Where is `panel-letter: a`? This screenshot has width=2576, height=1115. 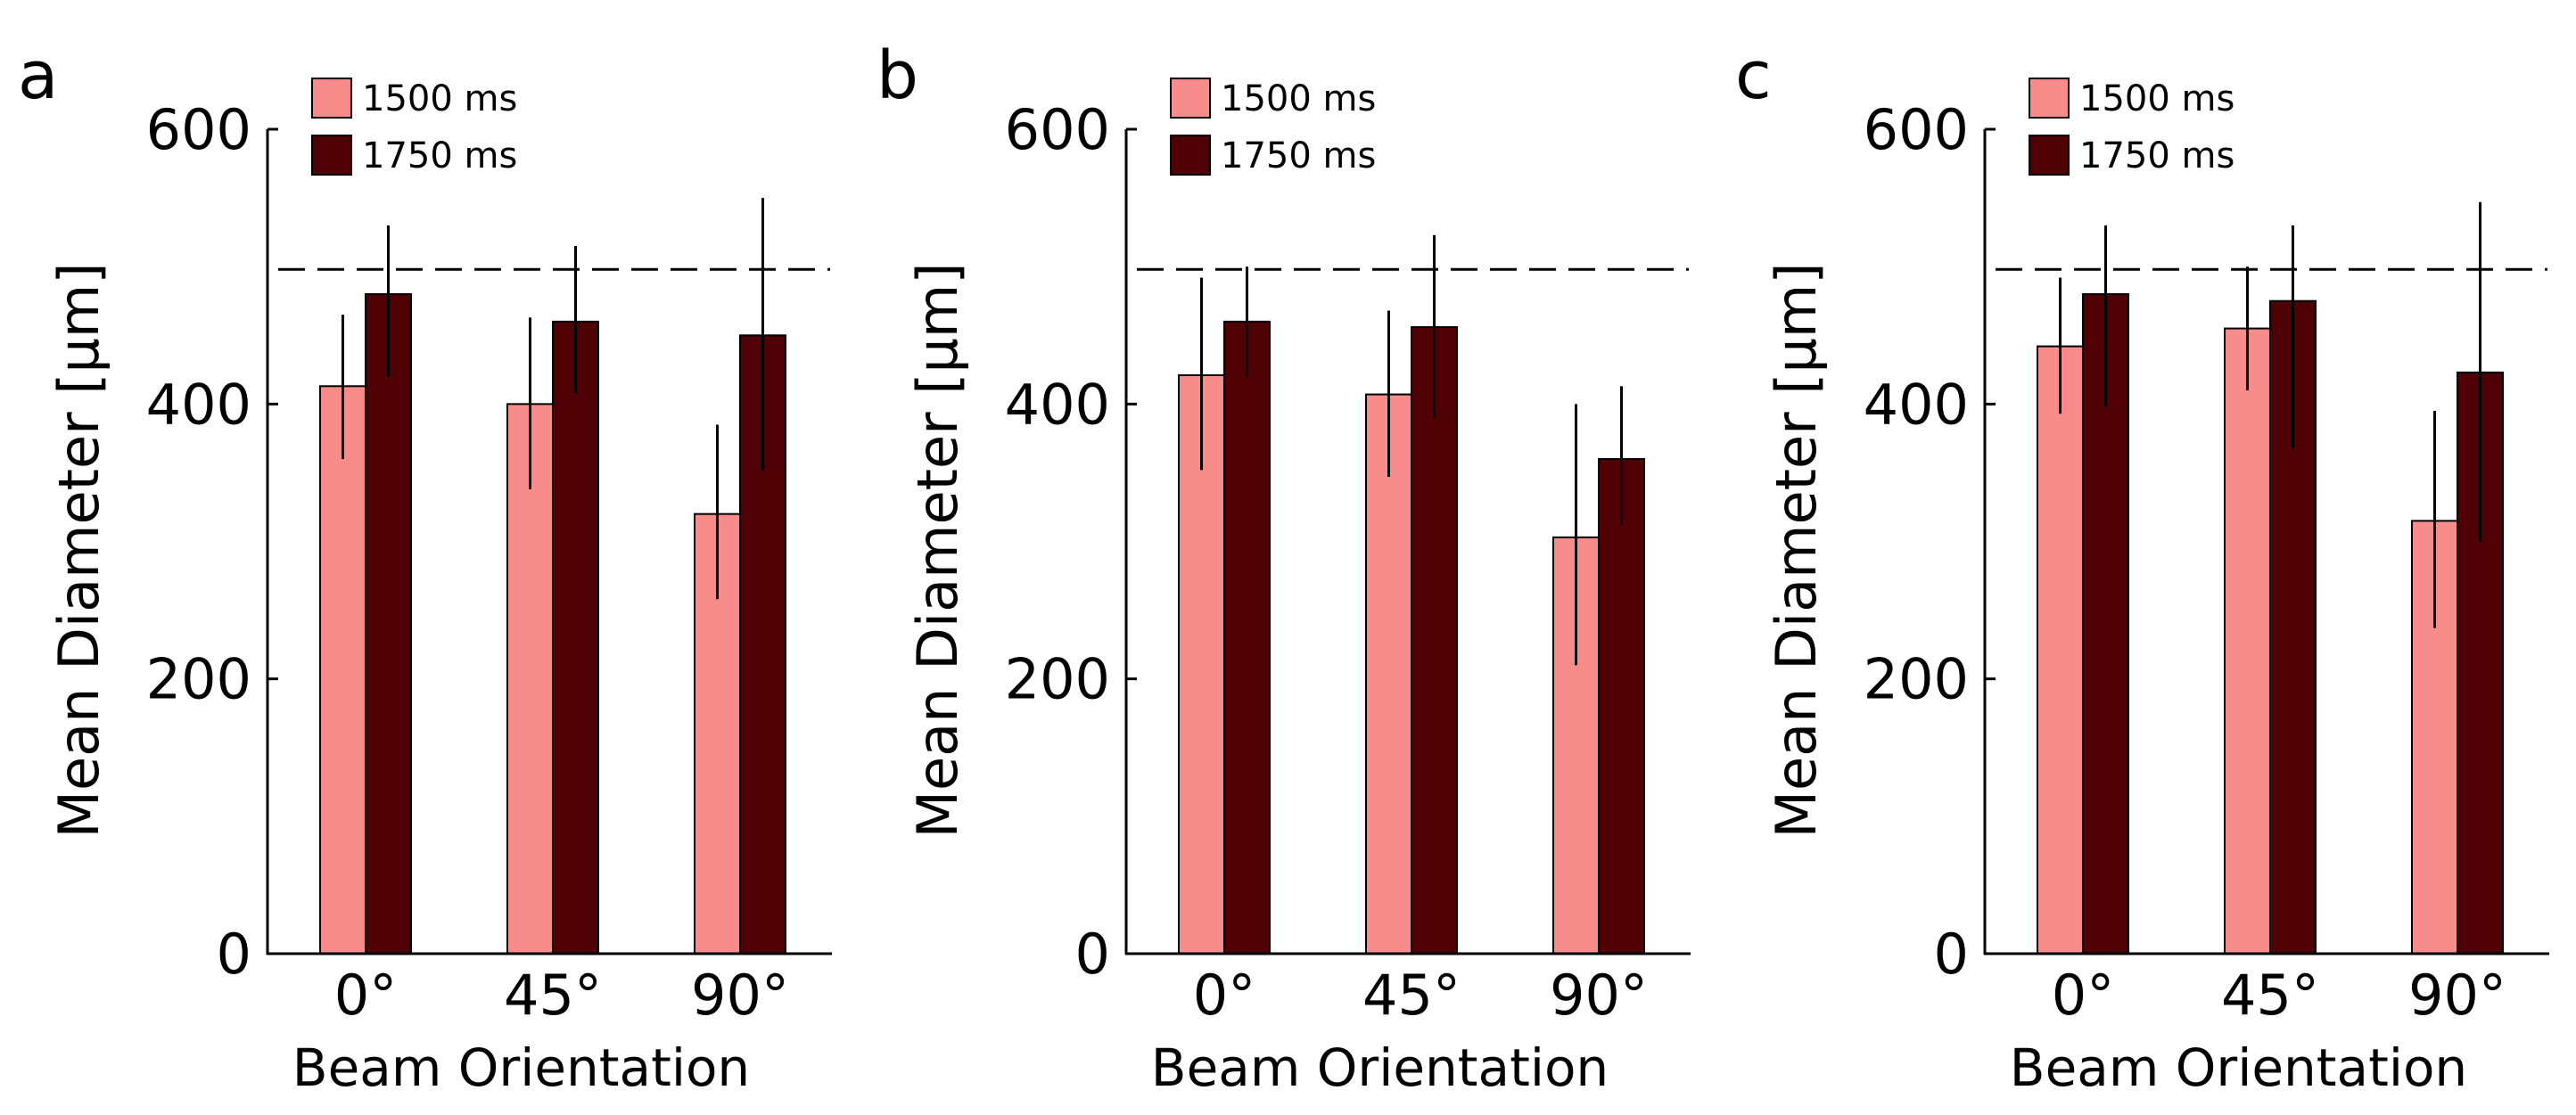 panel-letter: a is located at coordinates (38, 75).